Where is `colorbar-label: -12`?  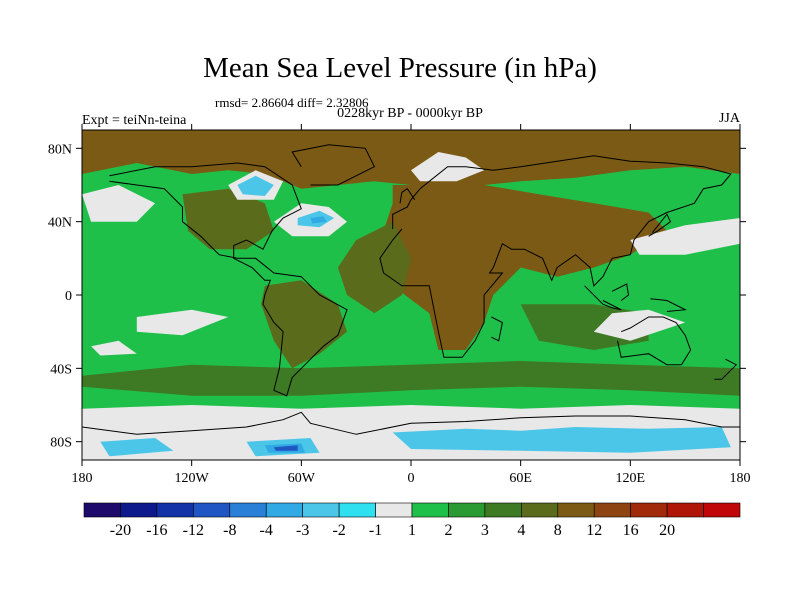 colorbar-label: -12 is located at coordinates (193, 530).